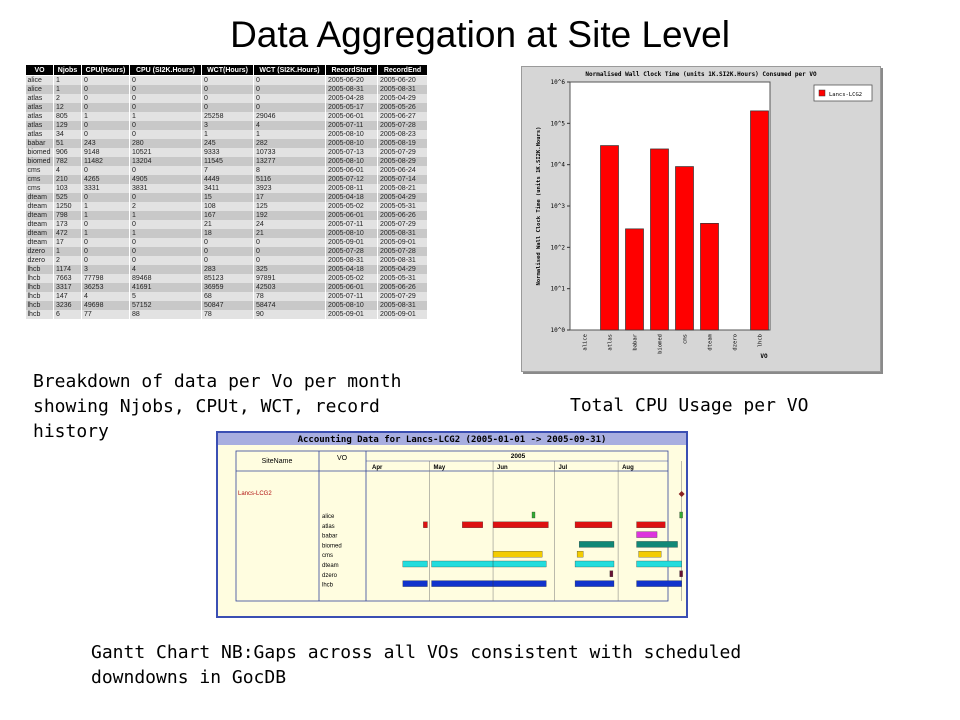 The height and width of the screenshot is (720, 960). I want to click on gantt-bar-cms, so click(580, 554).